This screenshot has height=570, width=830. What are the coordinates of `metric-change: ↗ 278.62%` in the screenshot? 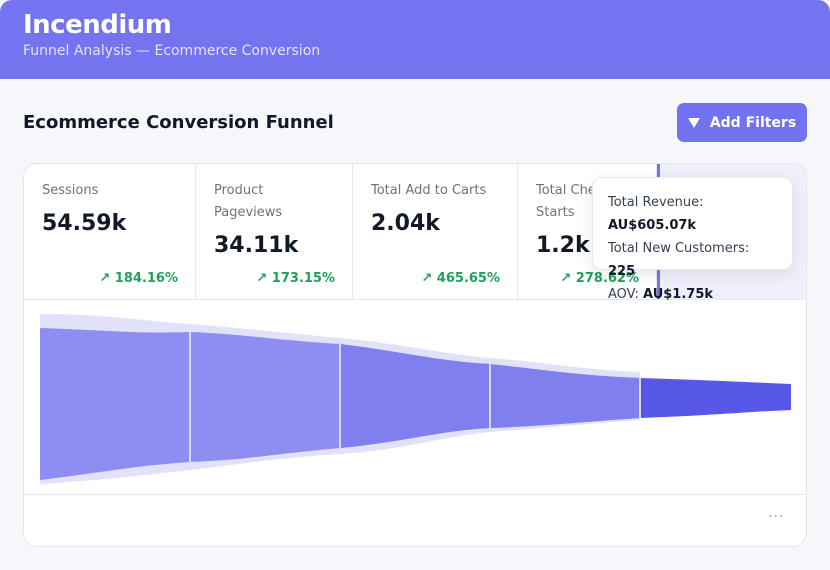 It's located at (599, 278).